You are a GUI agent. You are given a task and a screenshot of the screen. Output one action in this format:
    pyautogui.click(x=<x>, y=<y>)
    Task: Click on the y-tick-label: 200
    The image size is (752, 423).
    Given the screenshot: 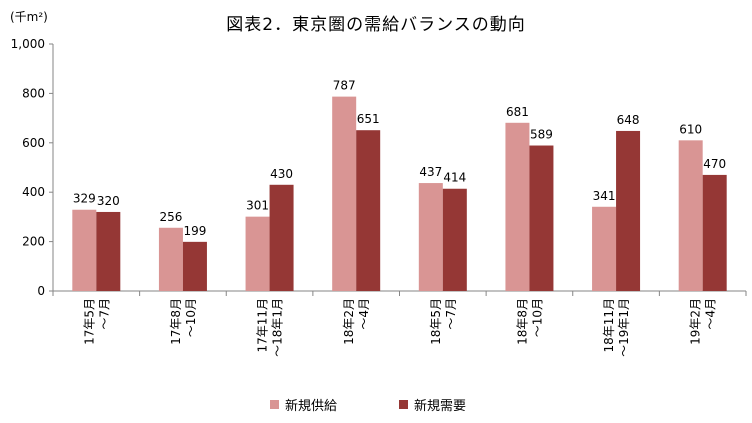 What is the action you would take?
    pyautogui.click(x=33, y=242)
    